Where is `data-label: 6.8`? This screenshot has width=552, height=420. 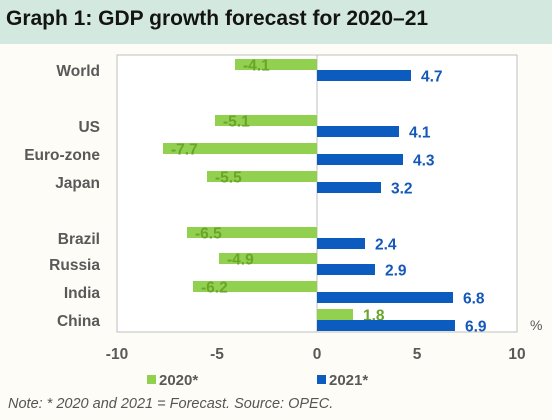 data-label: 6.8 is located at coordinates (474, 299).